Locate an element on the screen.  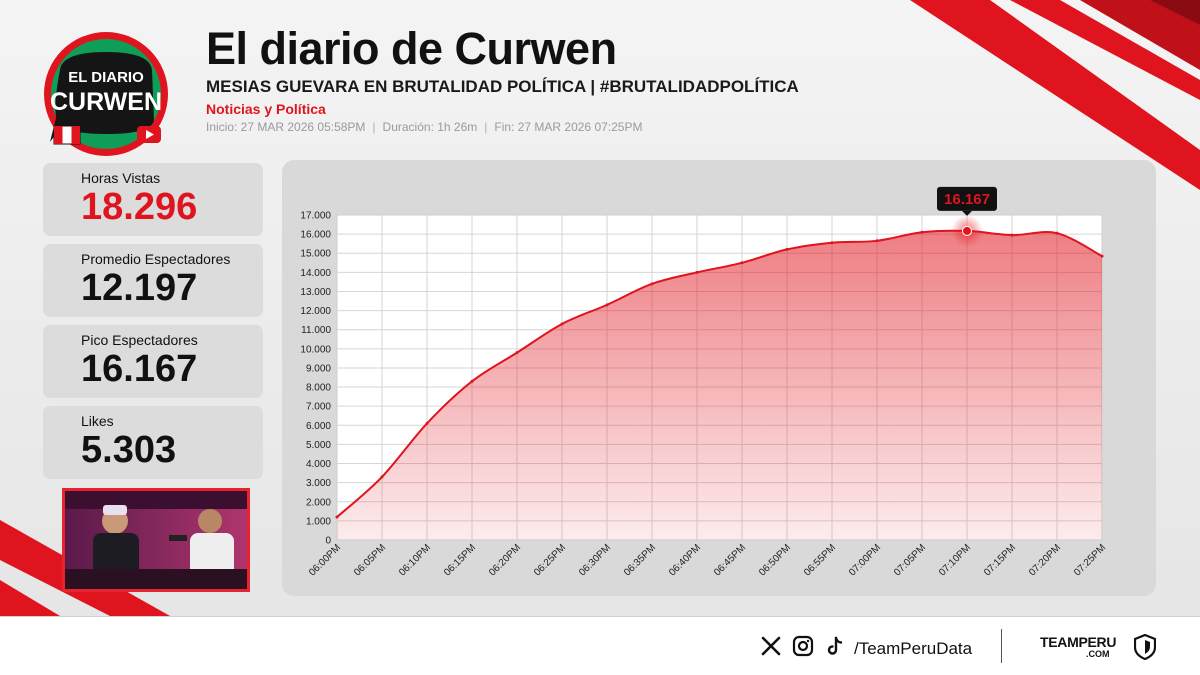
footer-divider is located at coordinates (1001, 646).